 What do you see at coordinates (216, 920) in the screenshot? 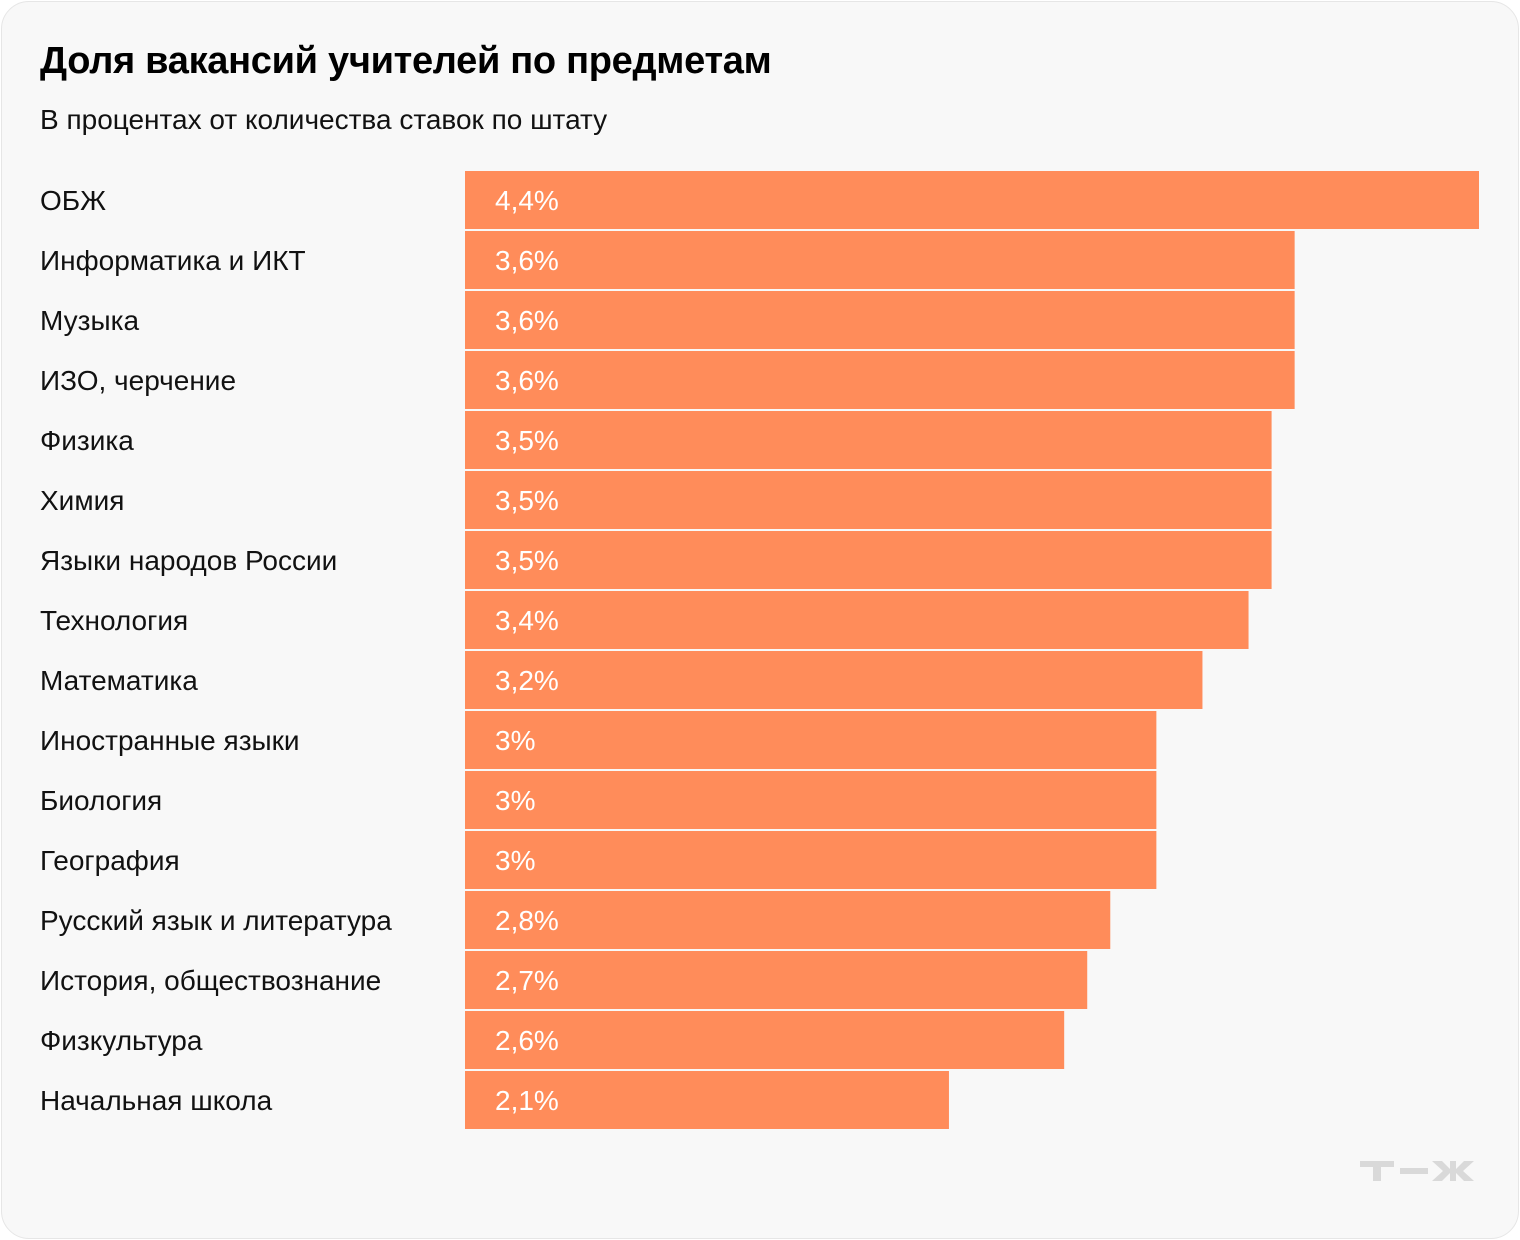
I see `category-label: Русский язык и литература` at bounding box center [216, 920].